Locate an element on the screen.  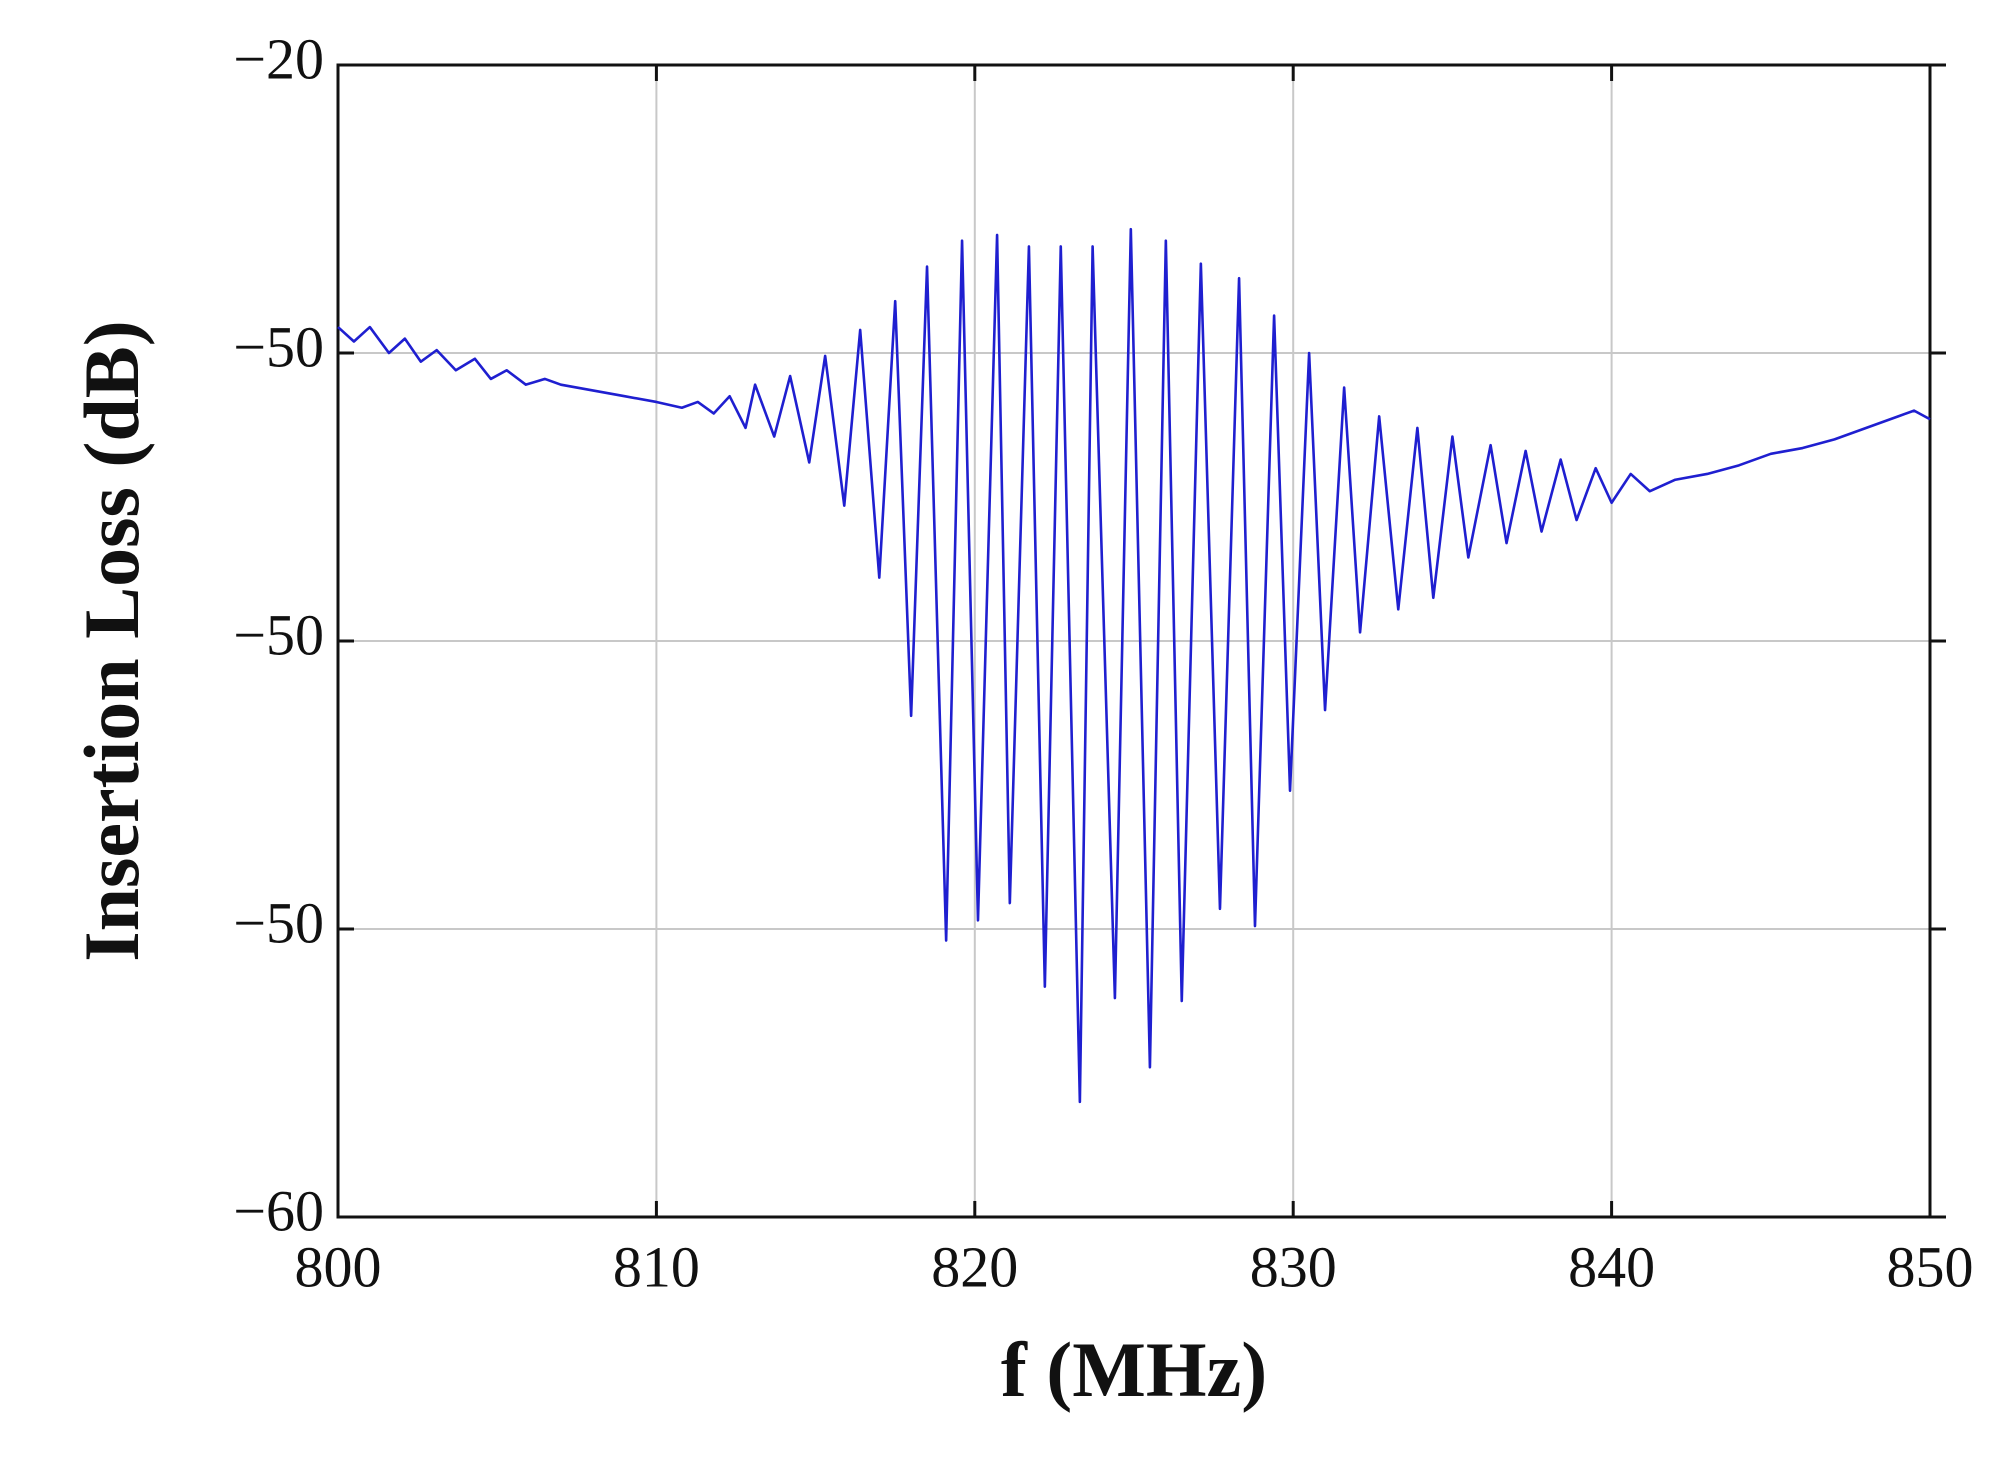
y-axis-label: Insertion Loss (dB) is located at coordinates (111, 640).